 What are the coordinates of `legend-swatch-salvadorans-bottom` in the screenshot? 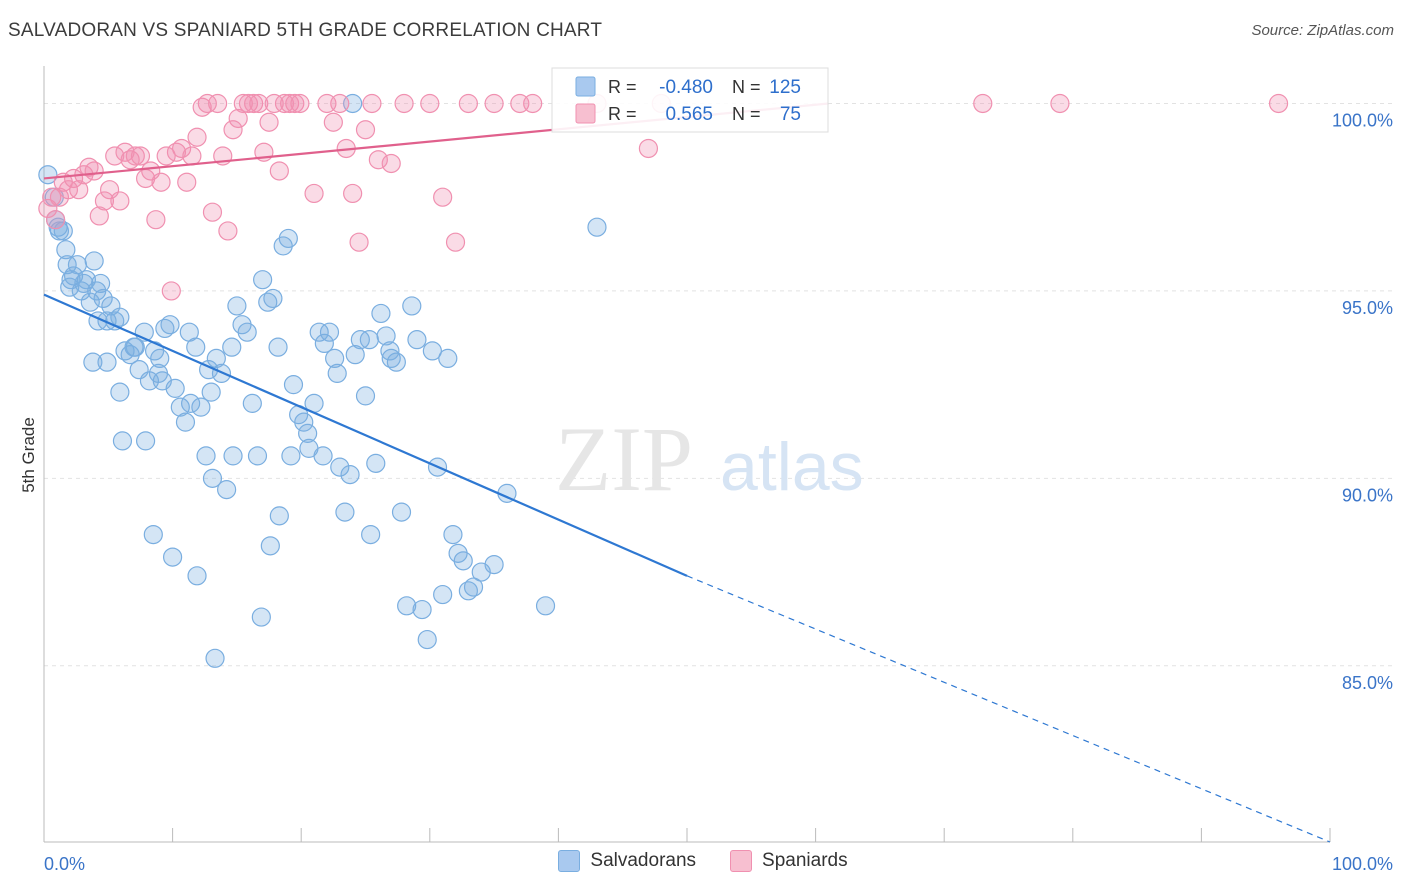 It's located at (569, 861).